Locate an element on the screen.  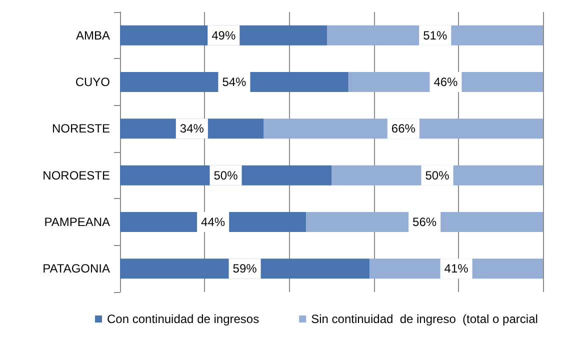
legend-label: Sin continuidad de ingreso (total o parcial is located at coordinates (424, 319).